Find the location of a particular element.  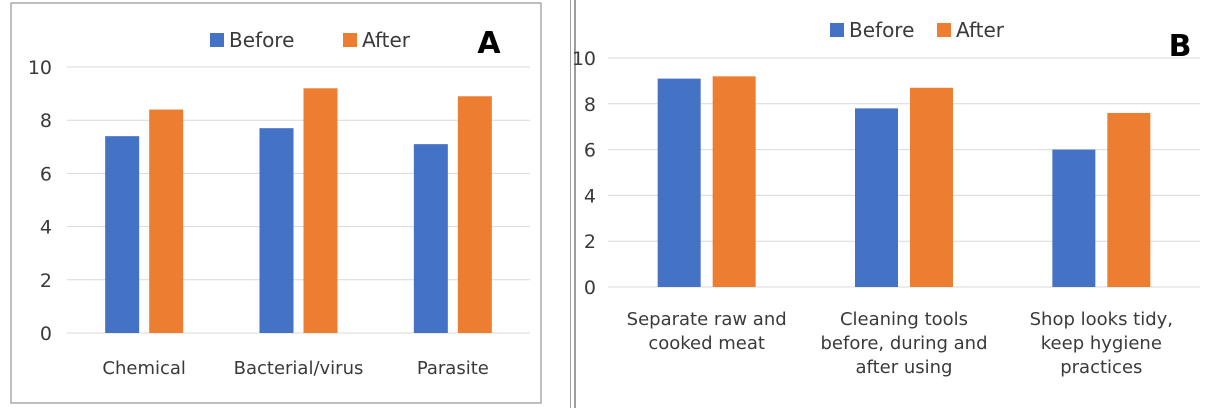

chart-a-y-tick-label: 10 is located at coordinates (40, 68).